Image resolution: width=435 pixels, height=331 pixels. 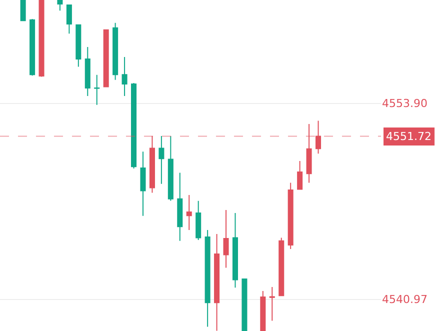 What do you see at coordinates (409, 136) in the screenshot?
I see `ref-line-label: 4551.72` at bounding box center [409, 136].